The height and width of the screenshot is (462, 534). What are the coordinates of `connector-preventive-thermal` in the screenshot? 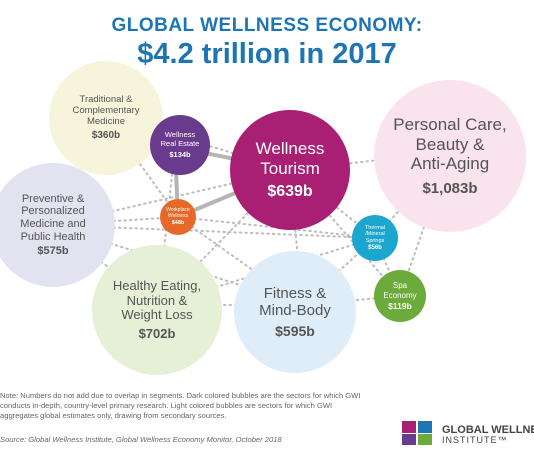 It's located at (214, 231).